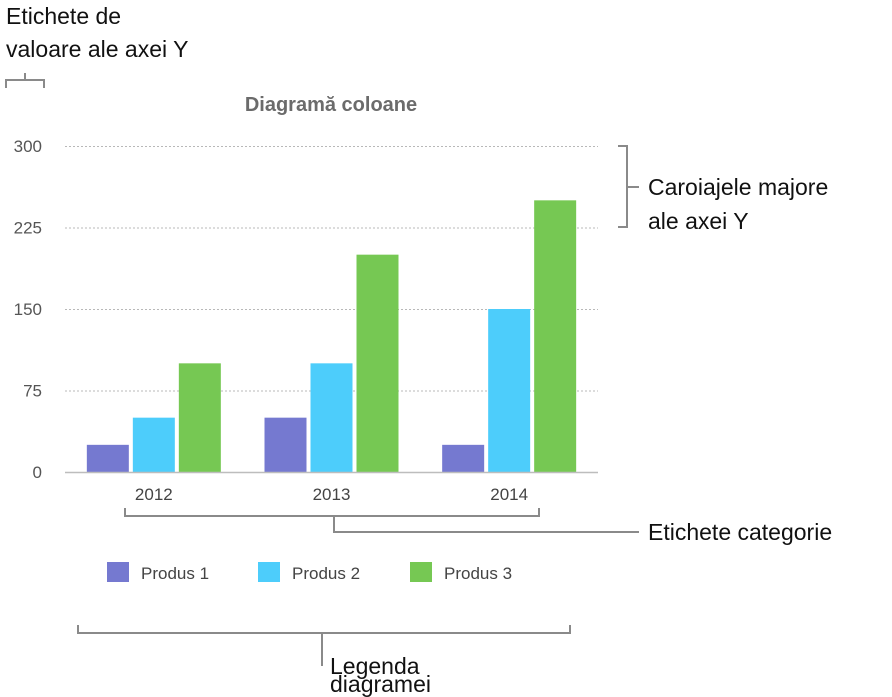 The width and height of the screenshot is (892, 697). What do you see at coordinates (326, 573) in the screenshot?
I see `legend-entry: Produs 2` at bounding box center [326, 573].